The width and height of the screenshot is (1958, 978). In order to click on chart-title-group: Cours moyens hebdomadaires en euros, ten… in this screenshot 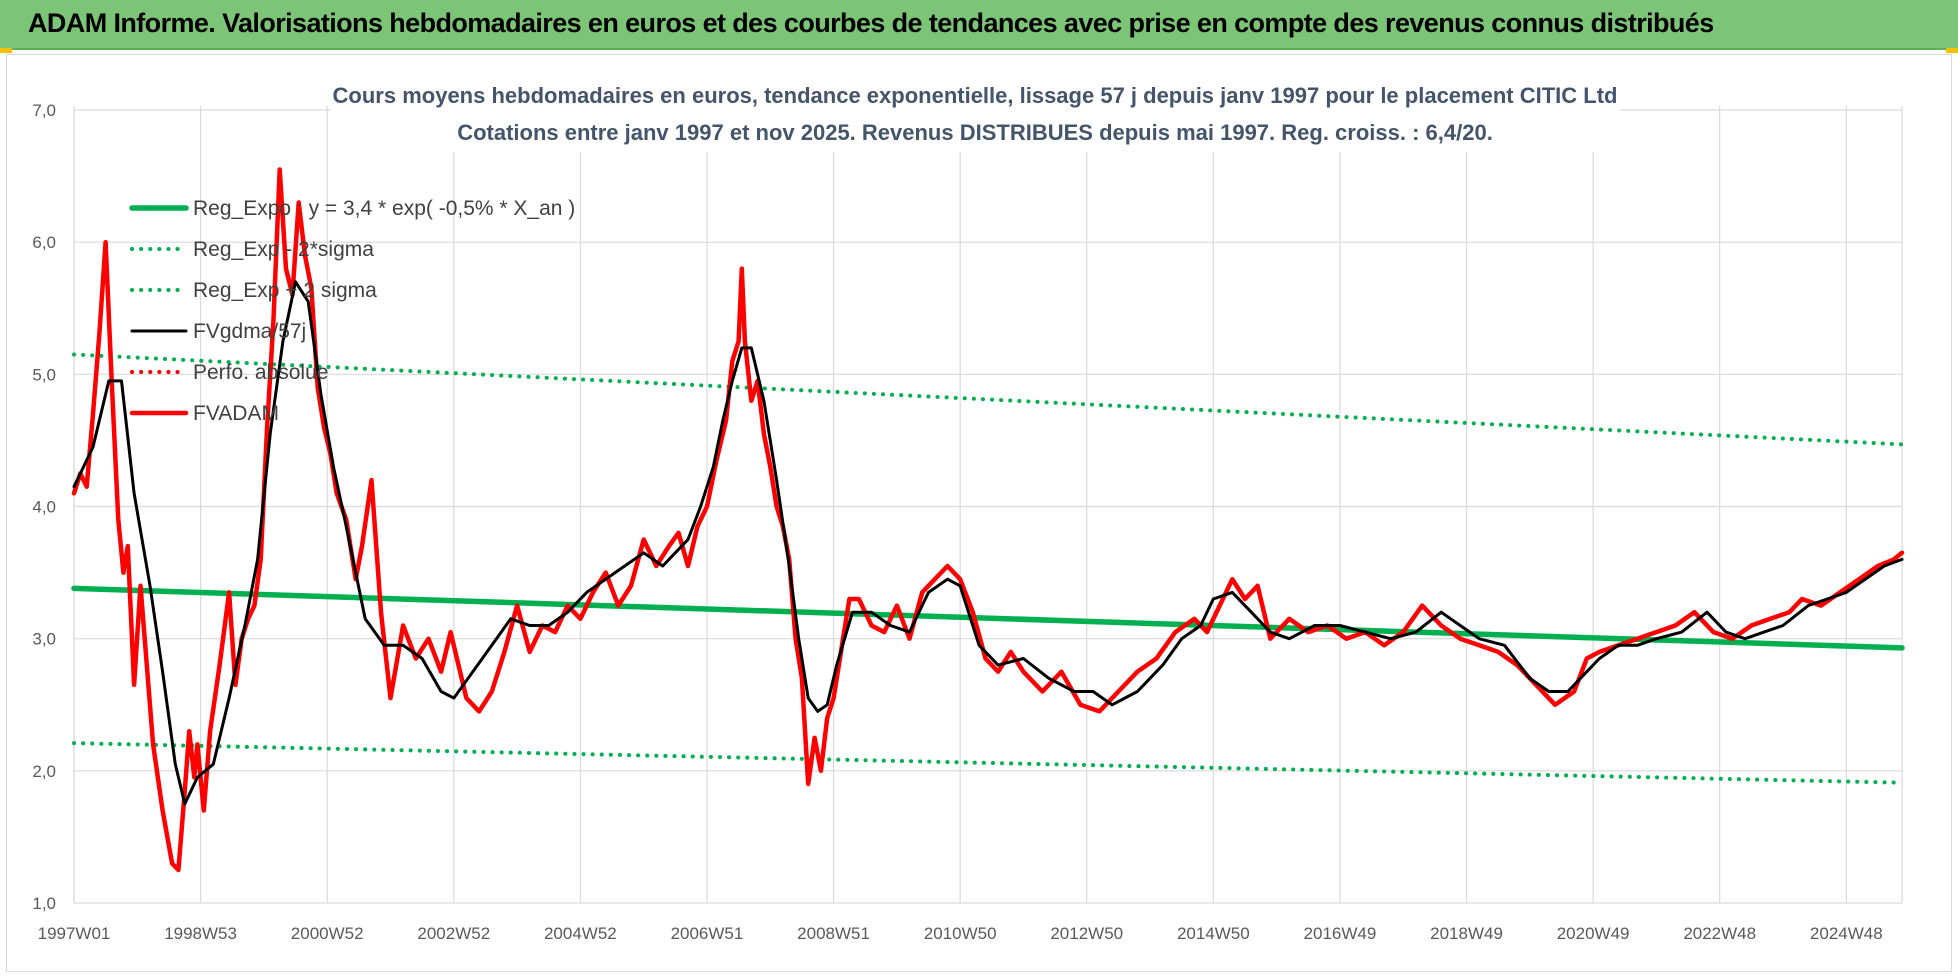, I will do `click(975, 114)`.